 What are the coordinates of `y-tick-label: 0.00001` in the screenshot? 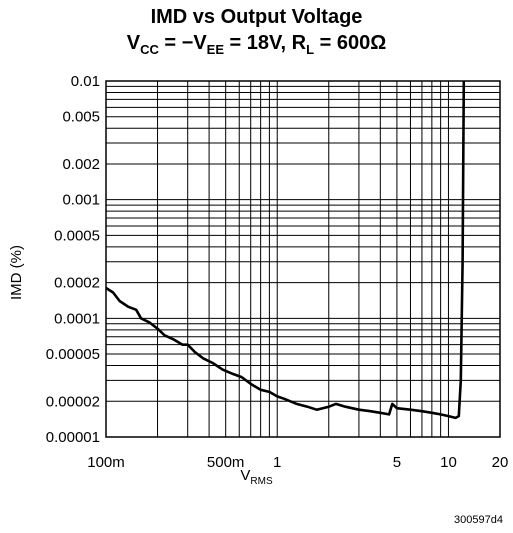 It's located at (73, 437).